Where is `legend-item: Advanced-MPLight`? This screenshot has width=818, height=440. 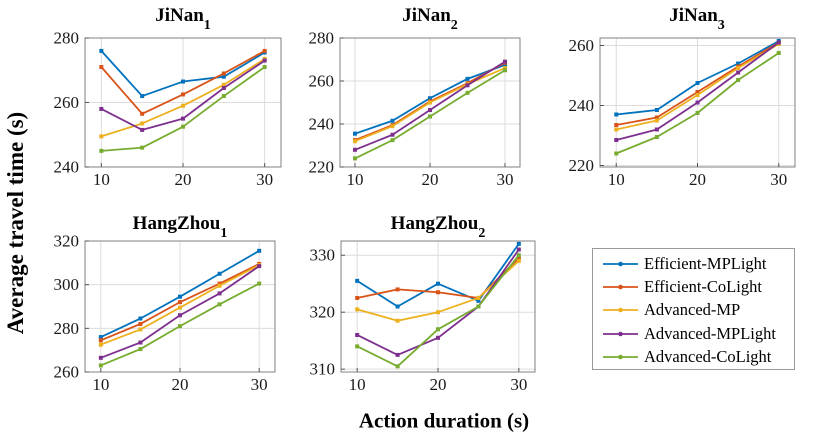
legend-item: Advanced-MPLight is located at coordinates (698, 333).